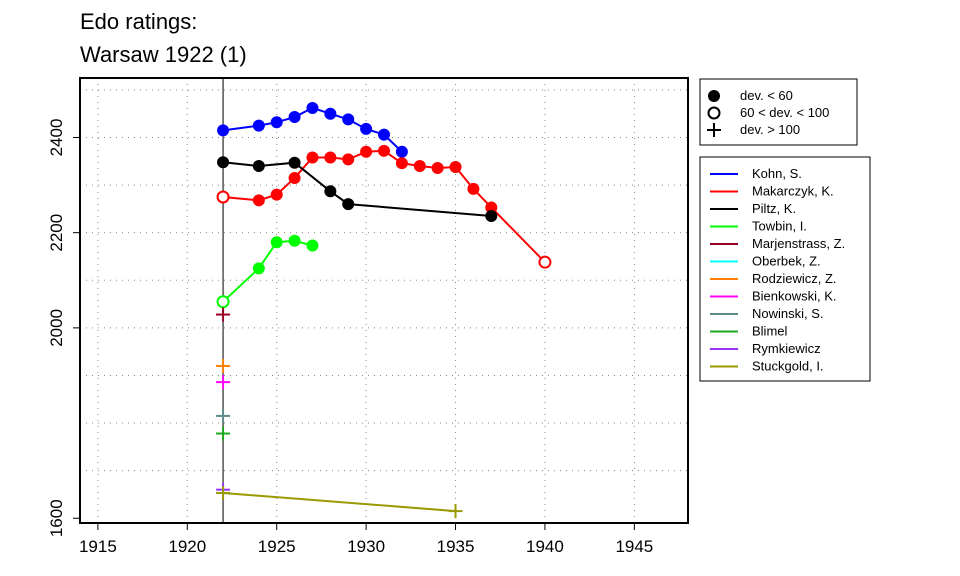 This screenshot has width=960, height=576. Describe the element at coordinates (277, 546) in the screenshot. I see `x-tick-label: 1925` at that location.